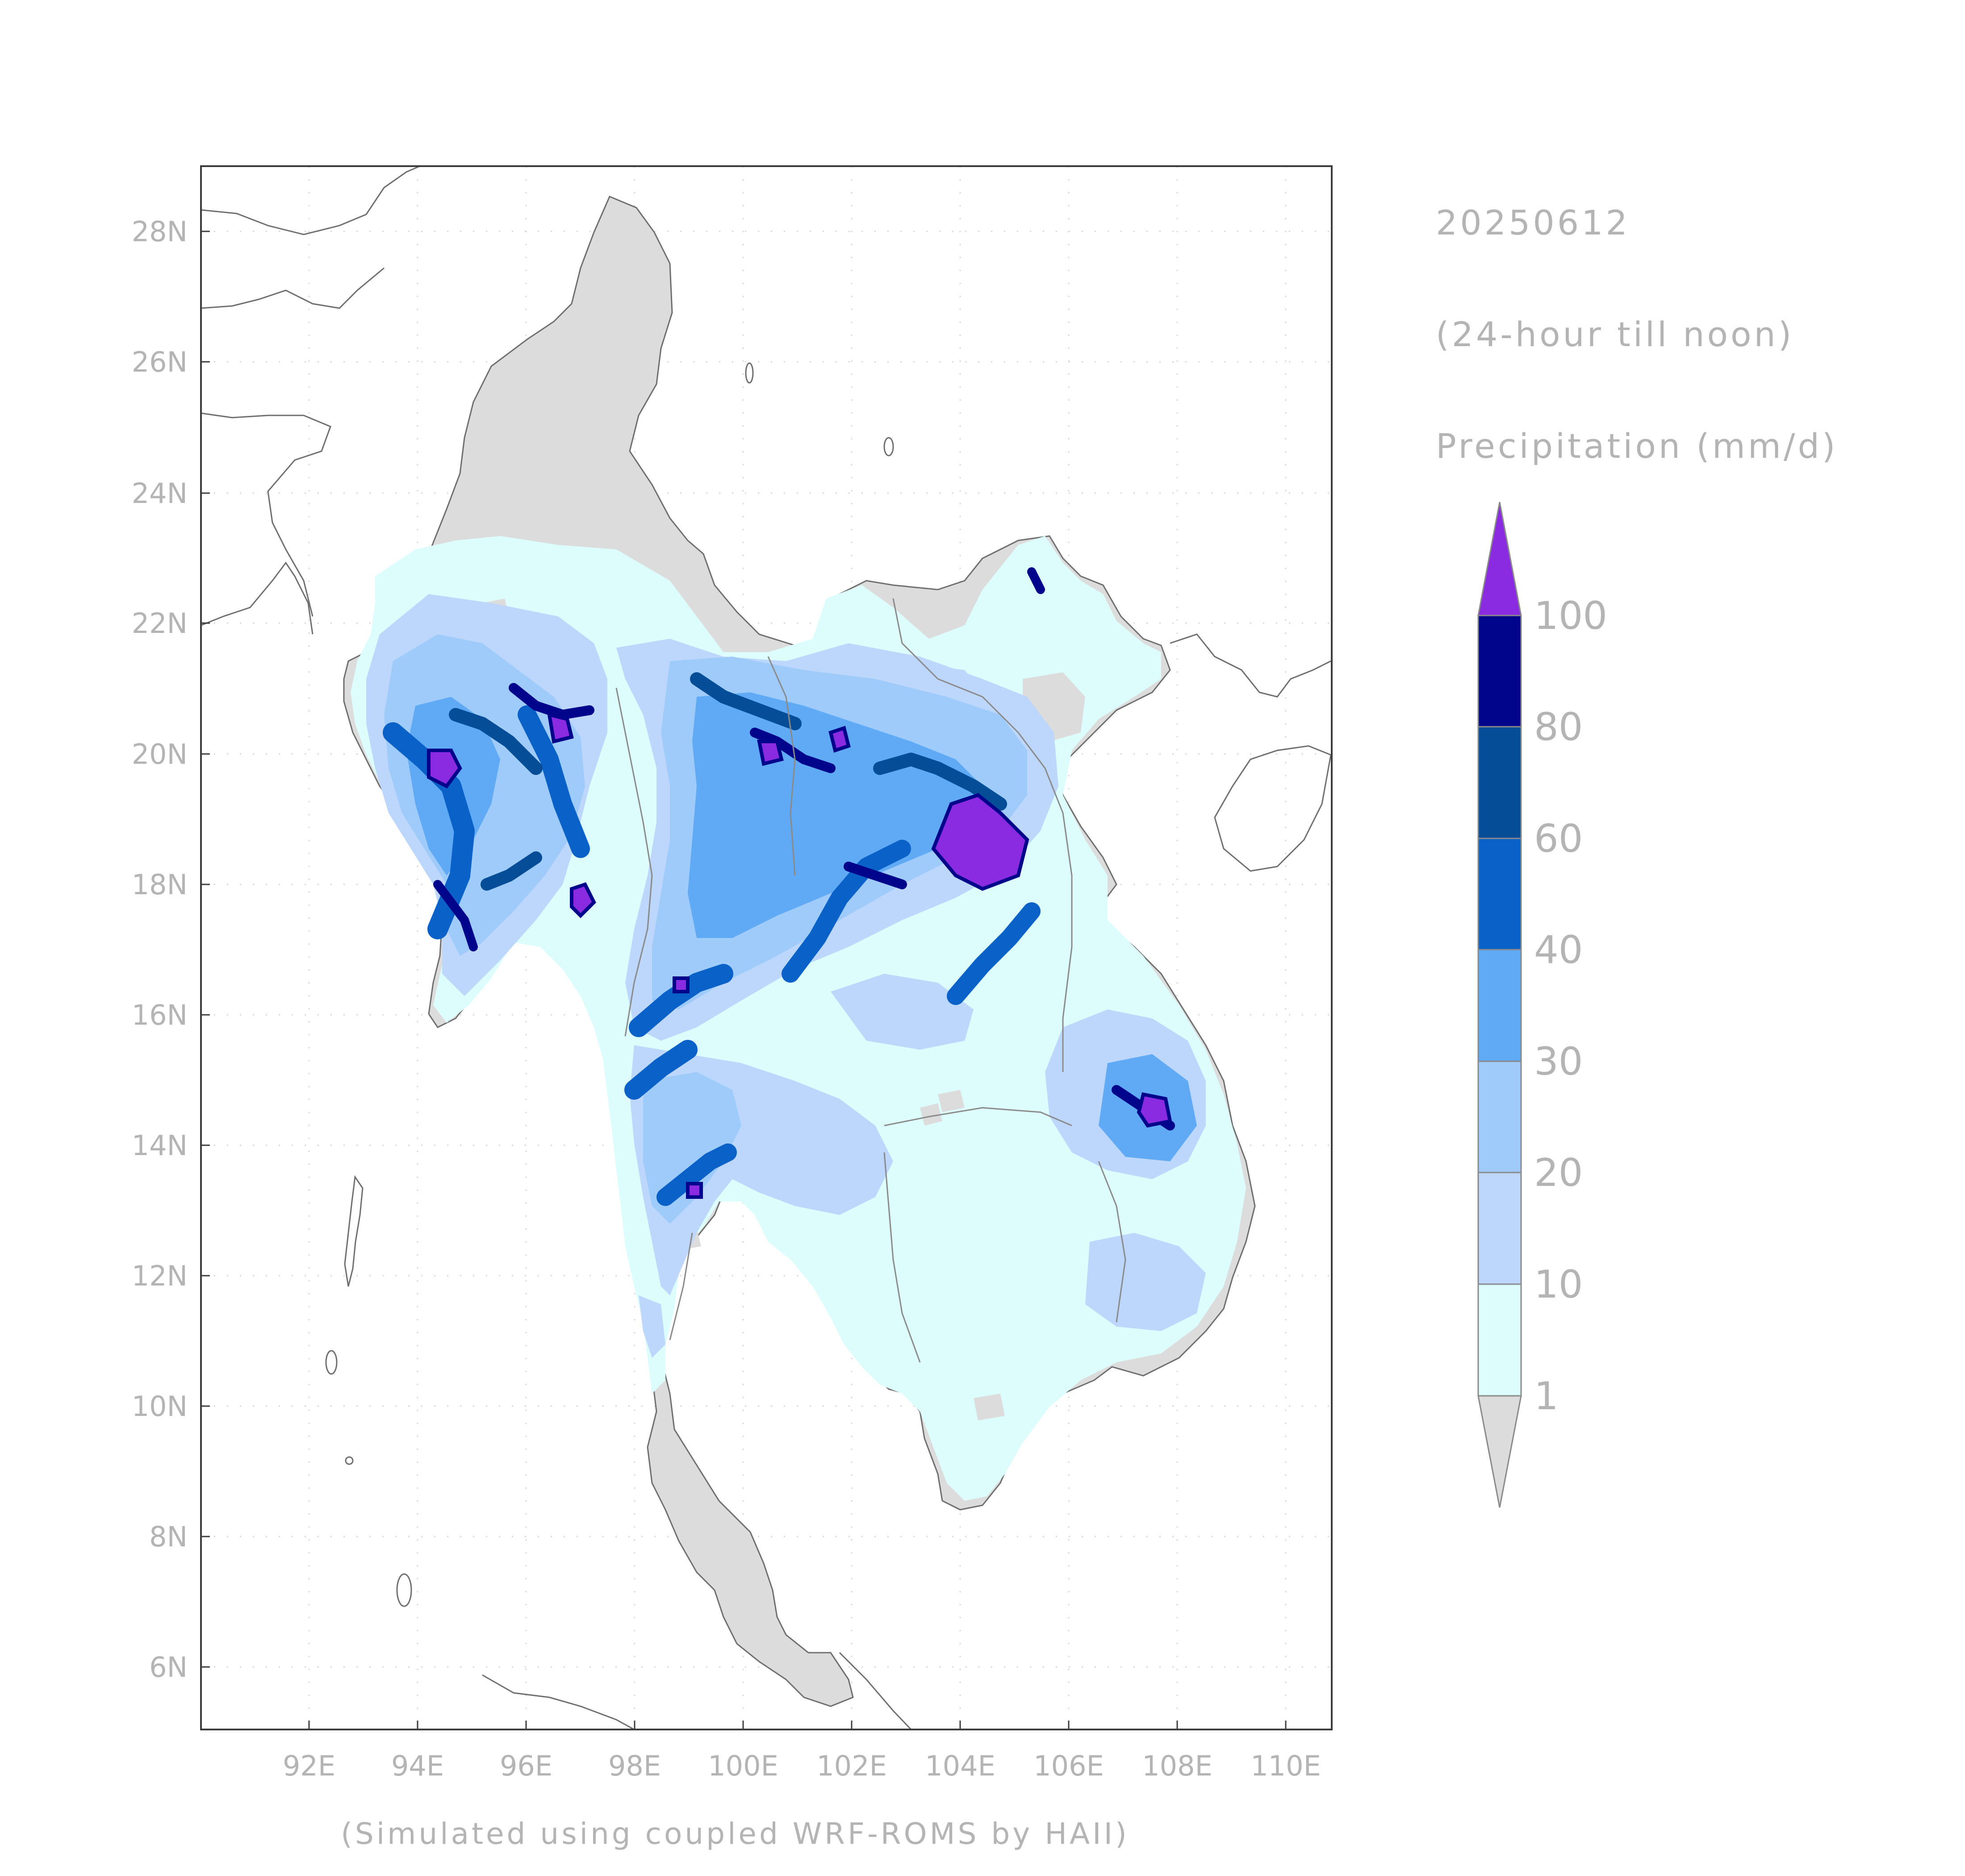  I want to click on colorbar-label: 30, so click(1558, 1061).